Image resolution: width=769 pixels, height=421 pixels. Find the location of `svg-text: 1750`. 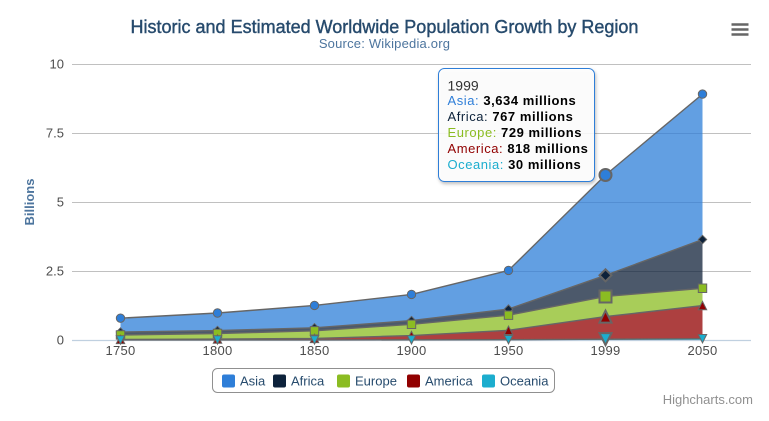

svg-text: 1750 is located at coordinates (120, 350).